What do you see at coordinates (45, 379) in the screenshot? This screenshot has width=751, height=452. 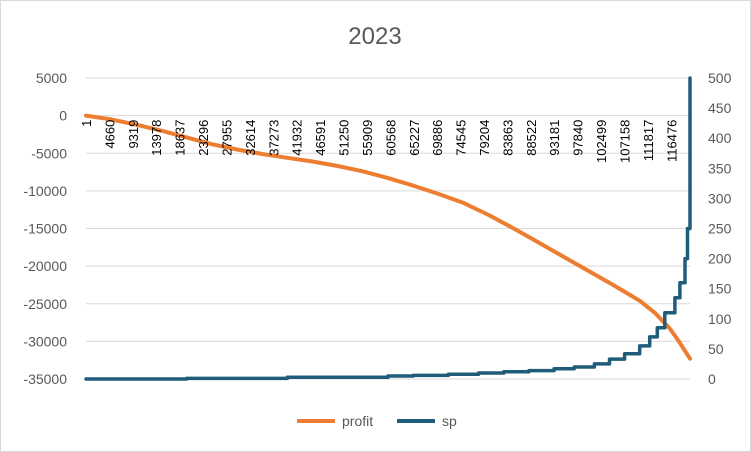 I see `left-axis-tick-label: -35000` at bounding box center [45, 379].